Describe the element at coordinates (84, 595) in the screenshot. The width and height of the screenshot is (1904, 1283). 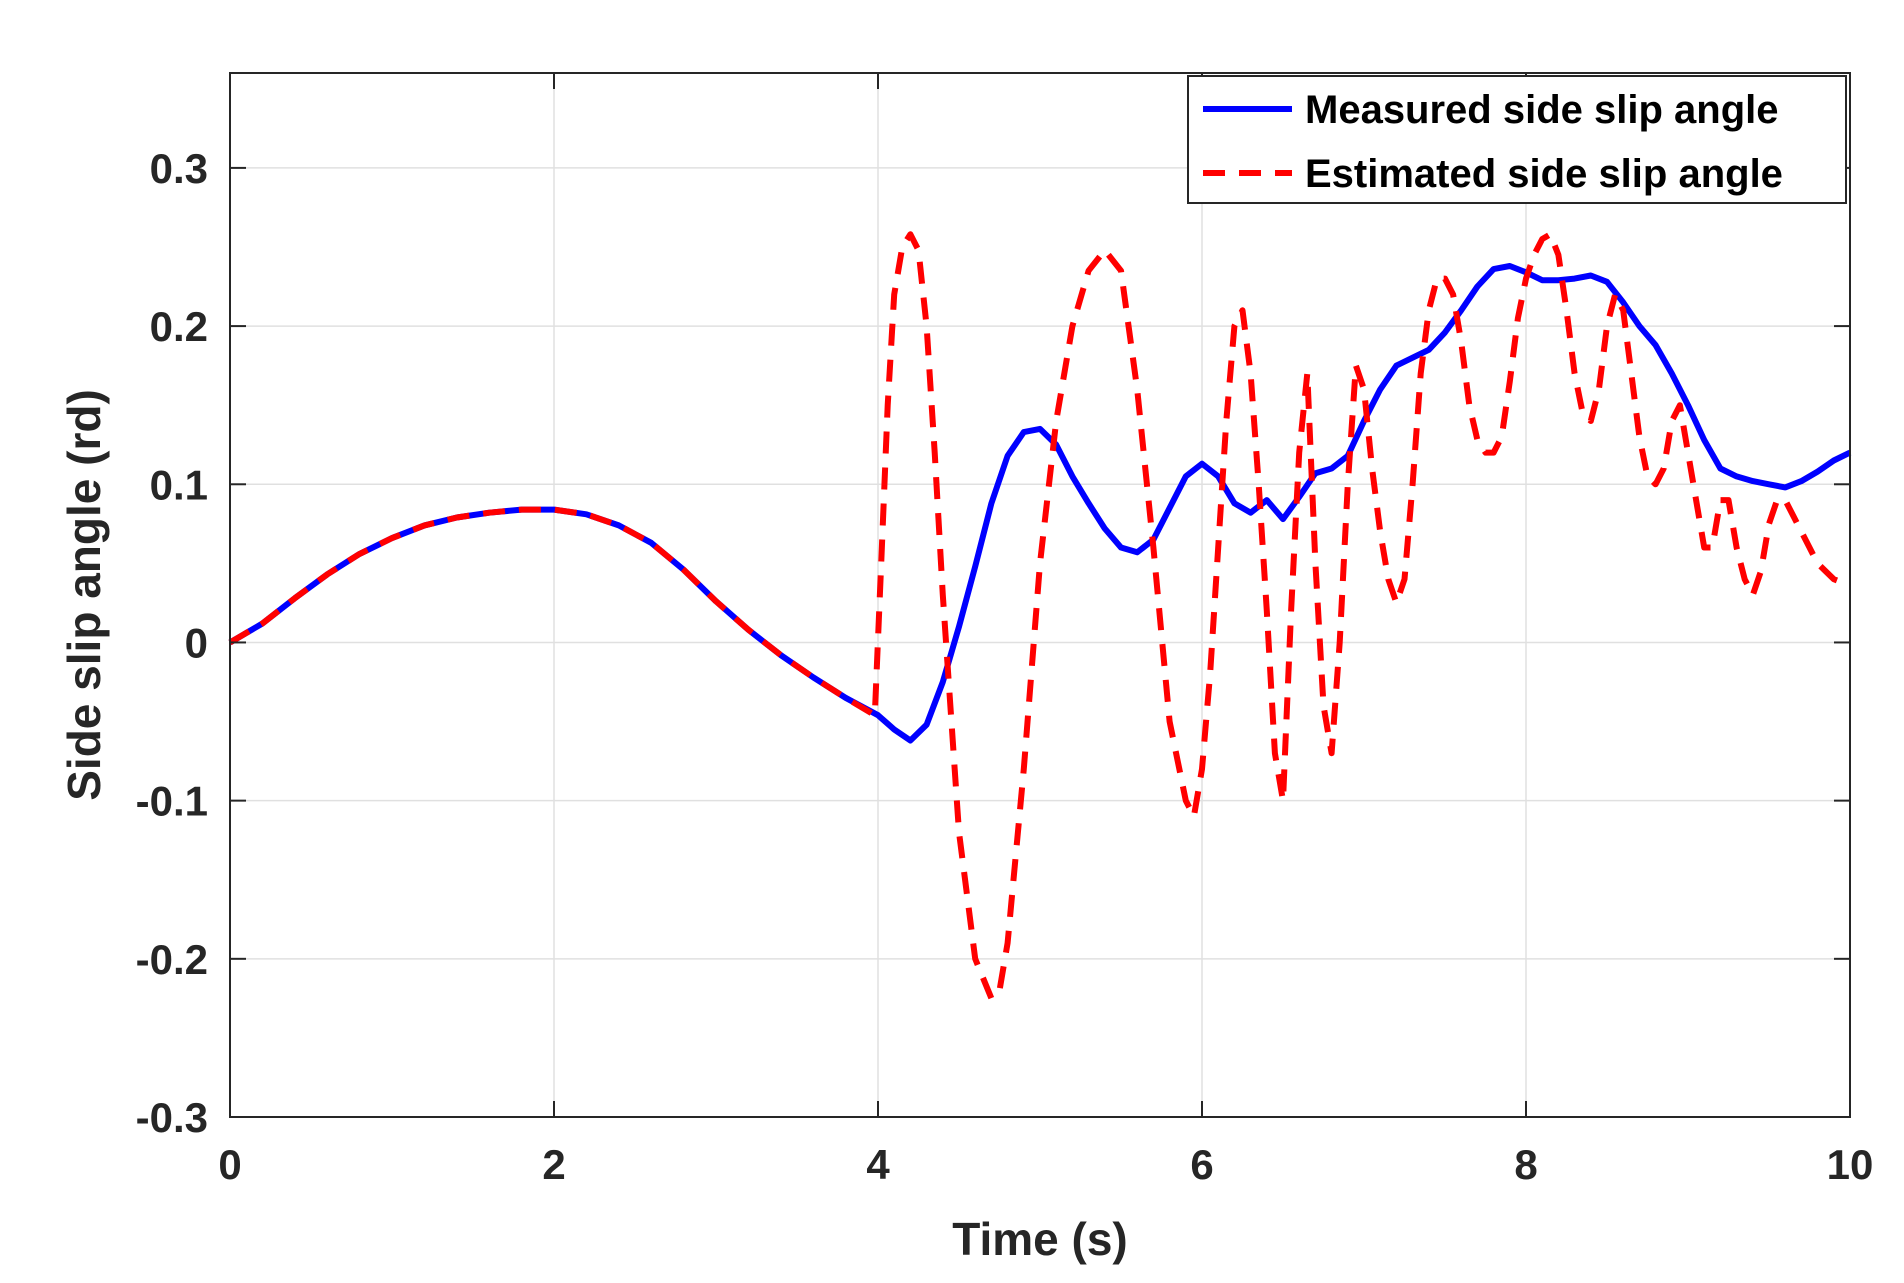
I see `y-axis-label: Side slip angle (rd)` at that location.